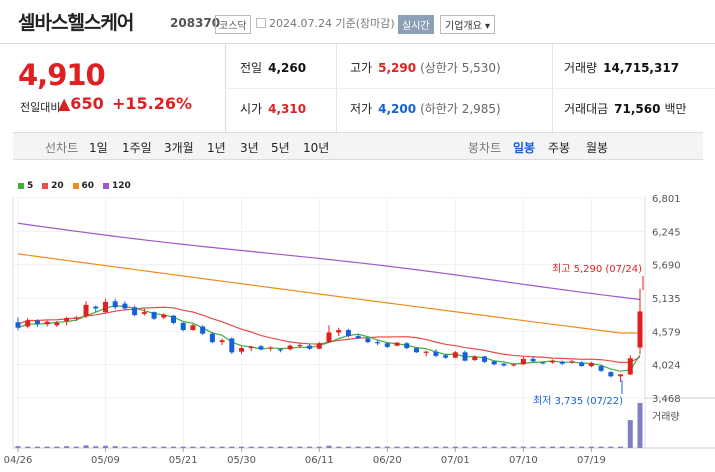  Describe the element at coordinates (332, 23) in the screenshot. I see `base-date-text: 2024.07.24 기준(장마감)` at that location.